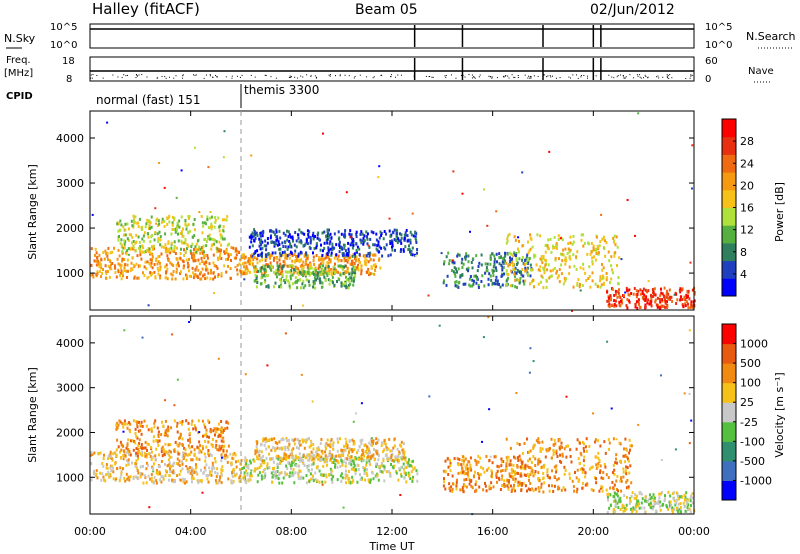  What do you see at coordinates (291, 531) in the screenshot?
I see `x-tick-label: 08:00` at bounding box center [291, 531].